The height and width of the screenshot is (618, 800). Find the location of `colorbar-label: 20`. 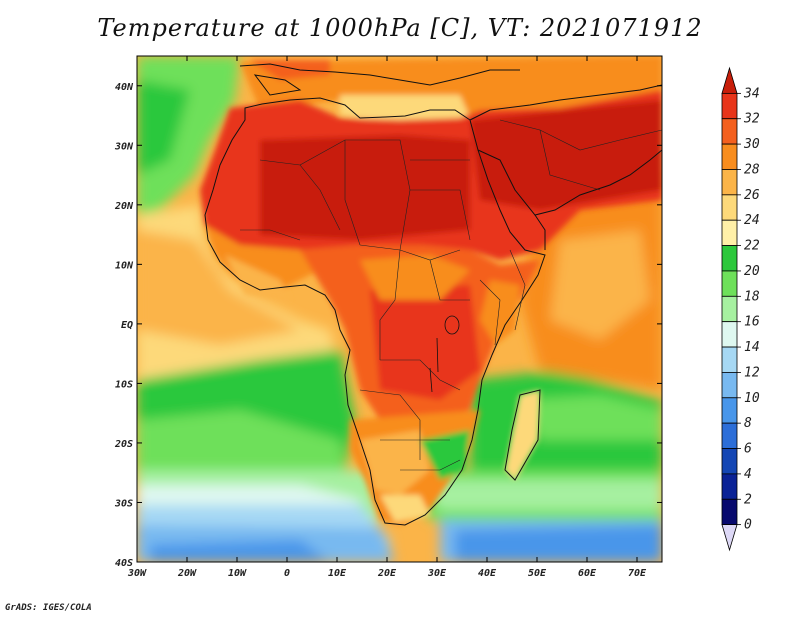

colorbar-label: 20 is located at coordinates (752, 271).